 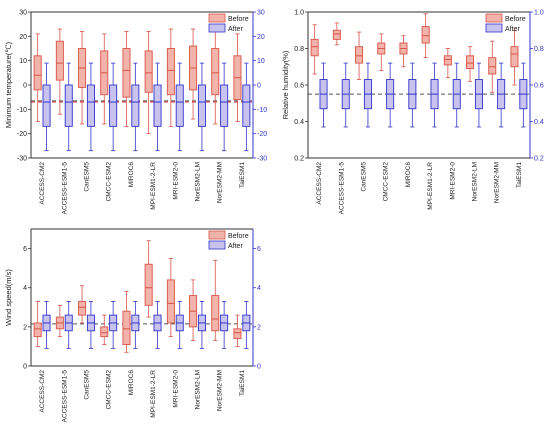 I want to click on box-after-ACCESS-CM2, so click(x=323, y=95).